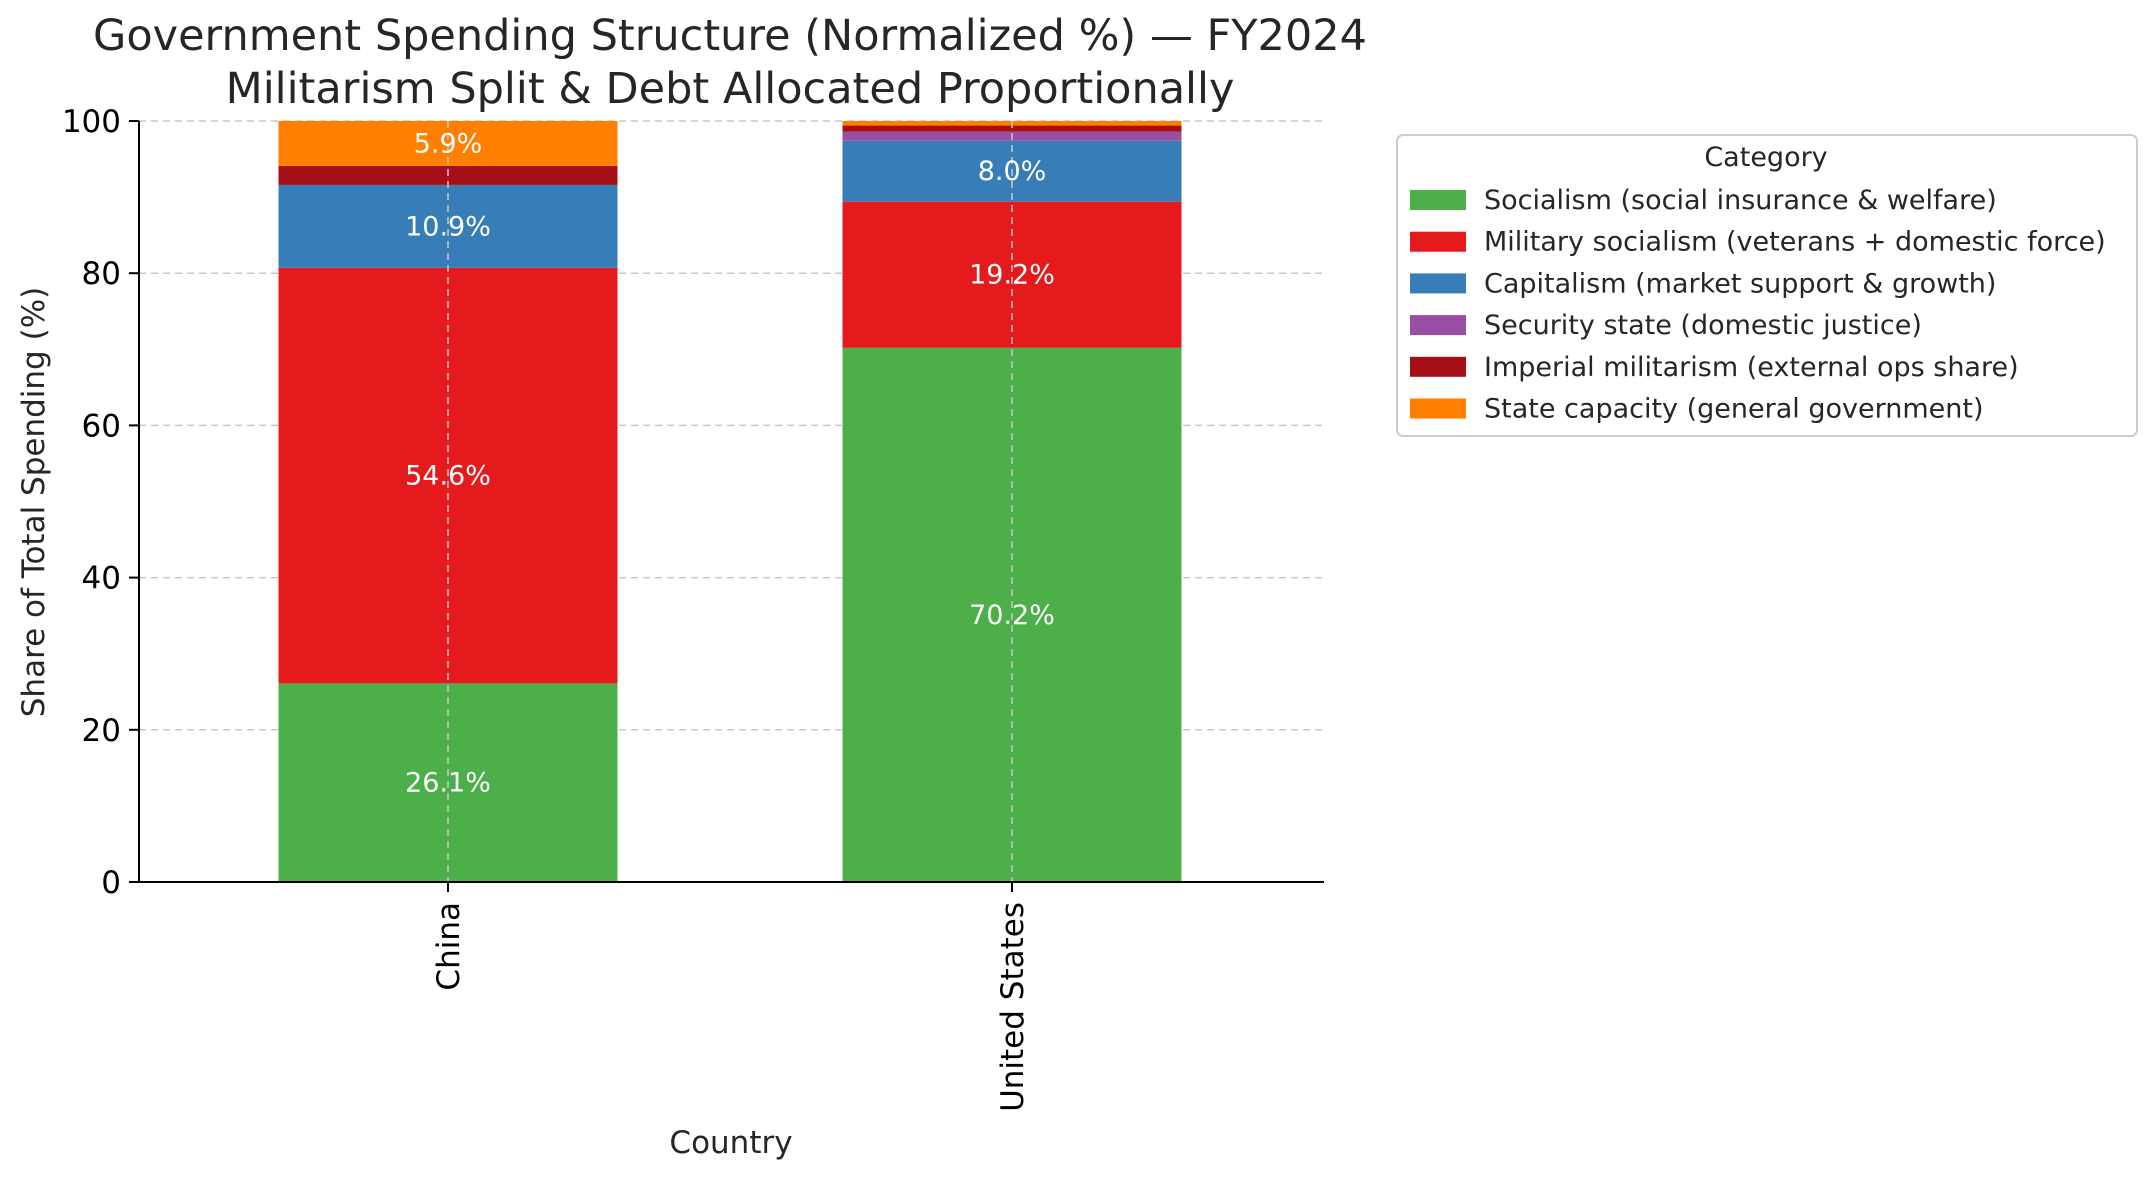  Describe the element at coordinates (1751, 367) in the screenshot. I see `legend-label: Imperial militarism (external ops share)` at that location.